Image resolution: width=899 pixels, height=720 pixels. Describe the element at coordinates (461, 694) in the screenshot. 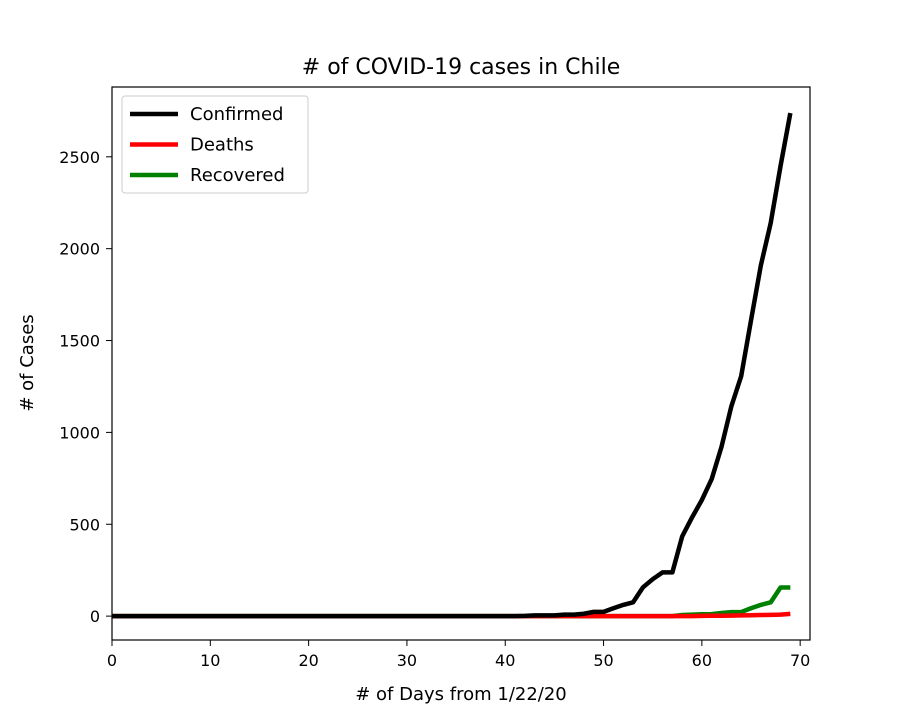

I see `x-axis-label: # of Days from 1/22/20` at that location.